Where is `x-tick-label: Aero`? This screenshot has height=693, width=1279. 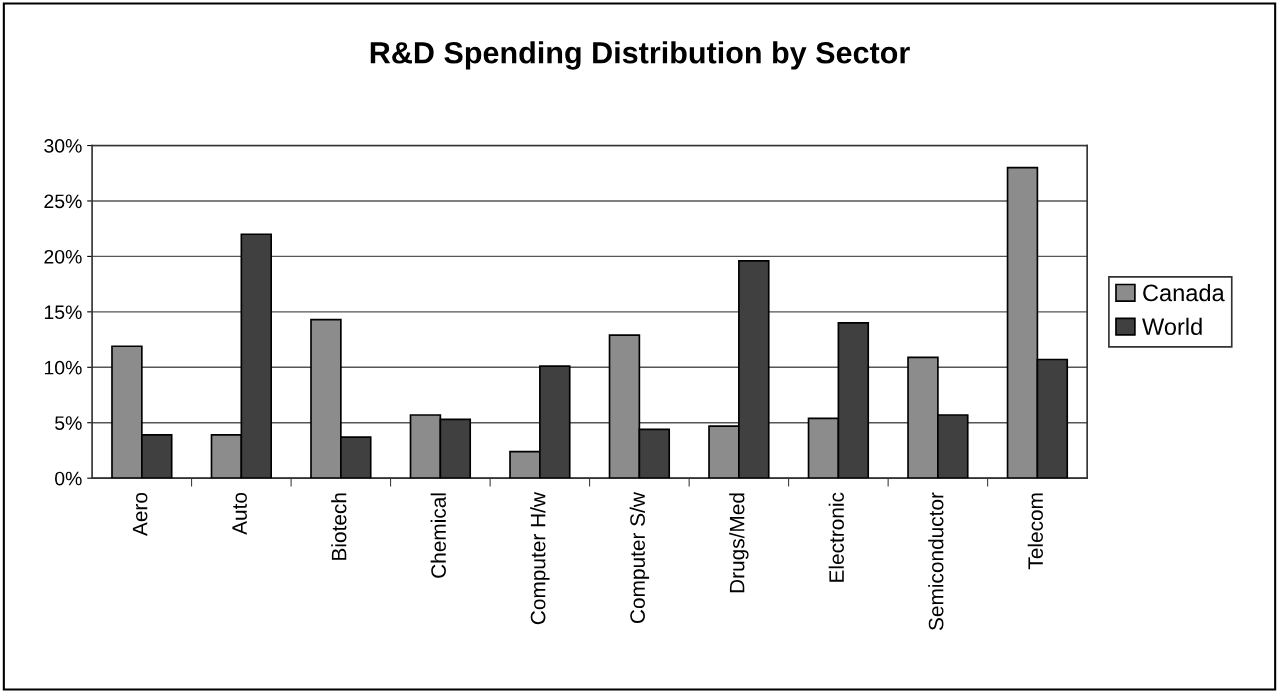
x-tick-label: Aero is located at coordinates (140, 514).